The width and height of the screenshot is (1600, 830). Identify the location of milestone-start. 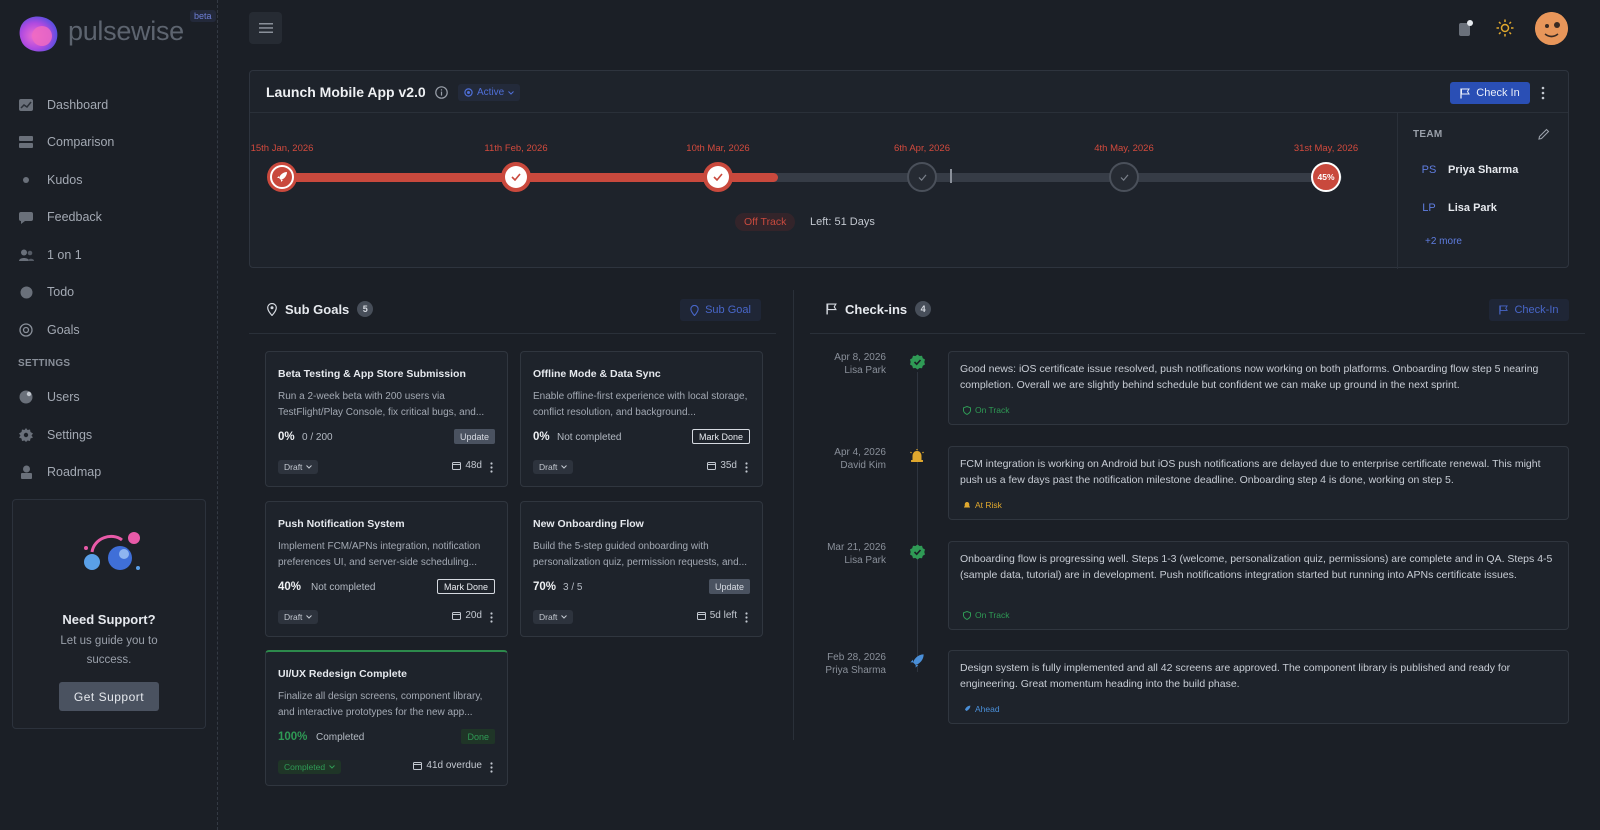
(282, 177).